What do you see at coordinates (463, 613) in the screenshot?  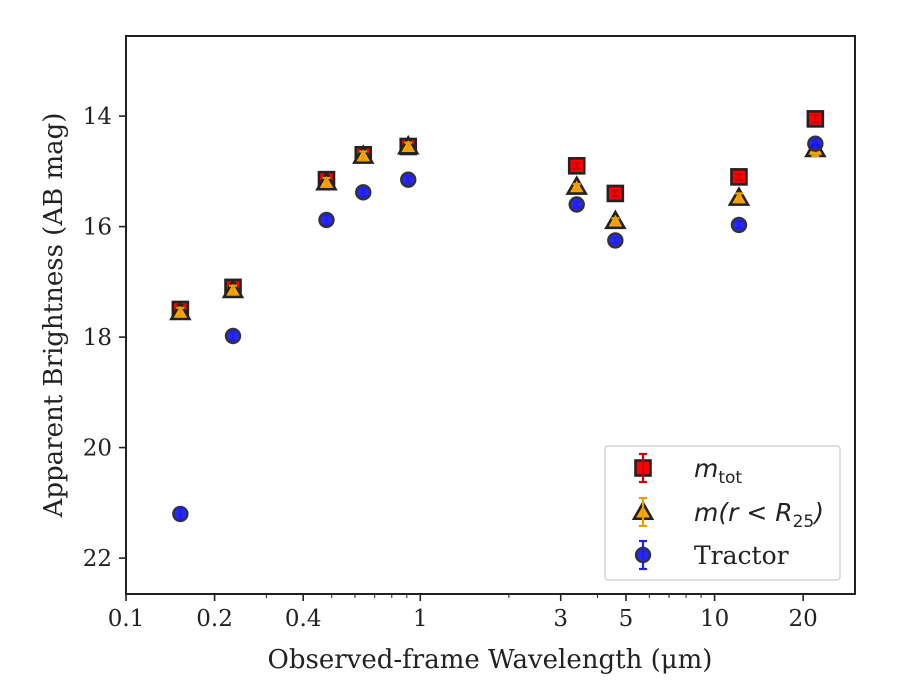 I see `x-axis: 0.1 0.2 0.4 1 3 5 10 20` at bounding box center [463, 613].